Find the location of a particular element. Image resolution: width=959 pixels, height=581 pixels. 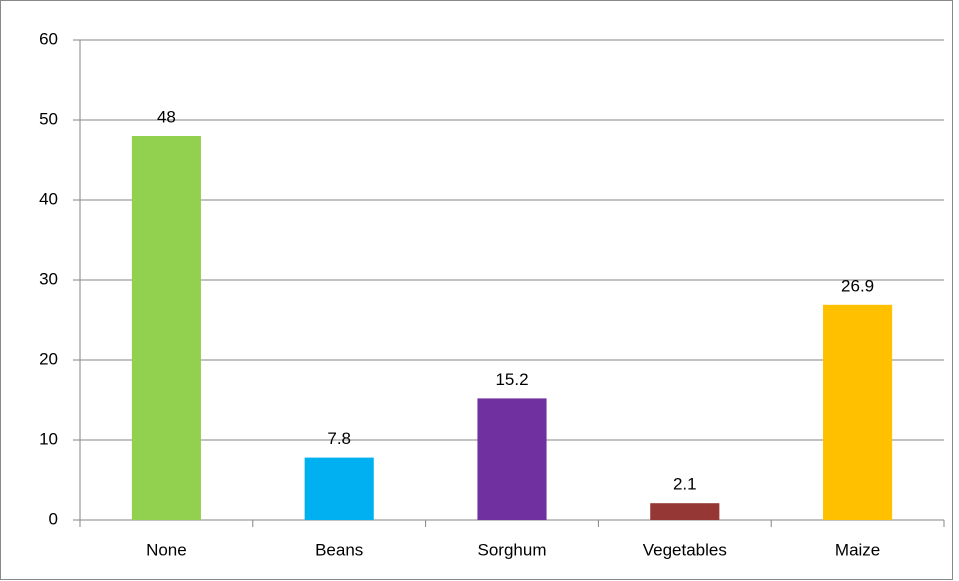

x-tick-label: Vegetables is located at coordinates (685, 549).